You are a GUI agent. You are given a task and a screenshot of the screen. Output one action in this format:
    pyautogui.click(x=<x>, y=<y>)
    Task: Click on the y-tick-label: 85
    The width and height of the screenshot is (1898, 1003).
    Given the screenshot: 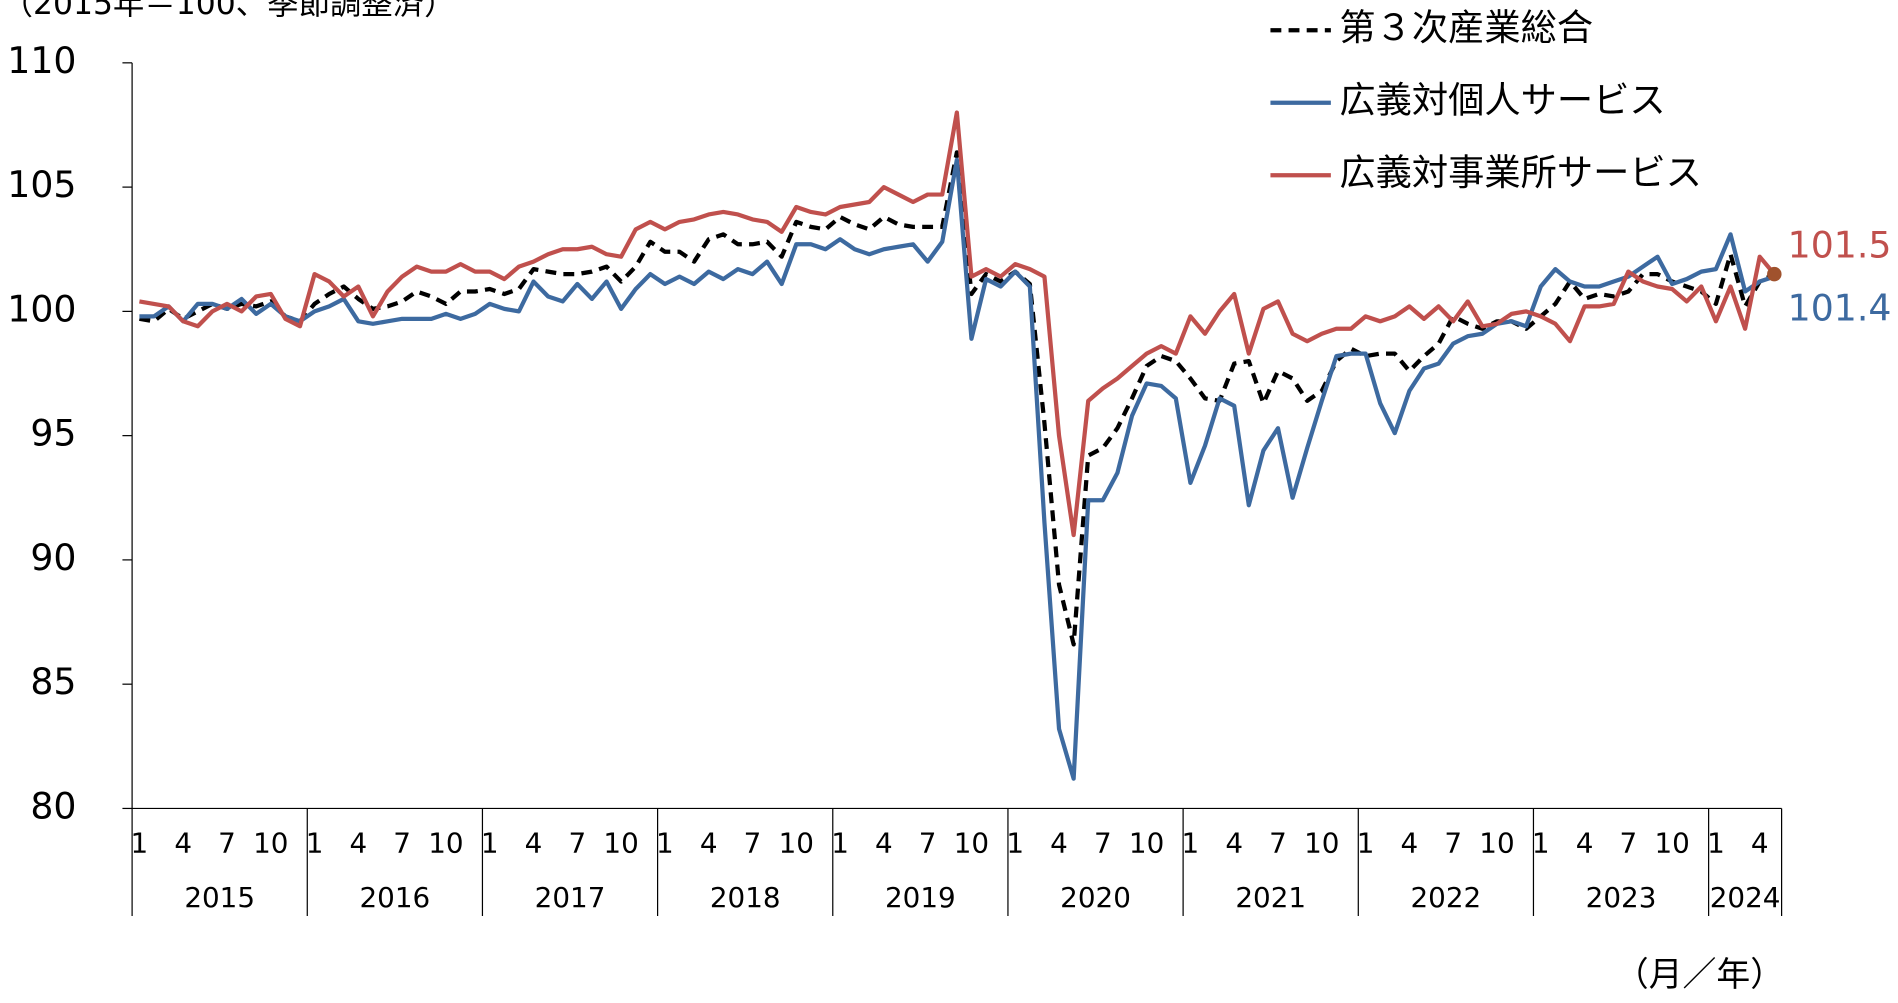 What is the action you would take?
    pyautogui.click(x=53, y=681)
    